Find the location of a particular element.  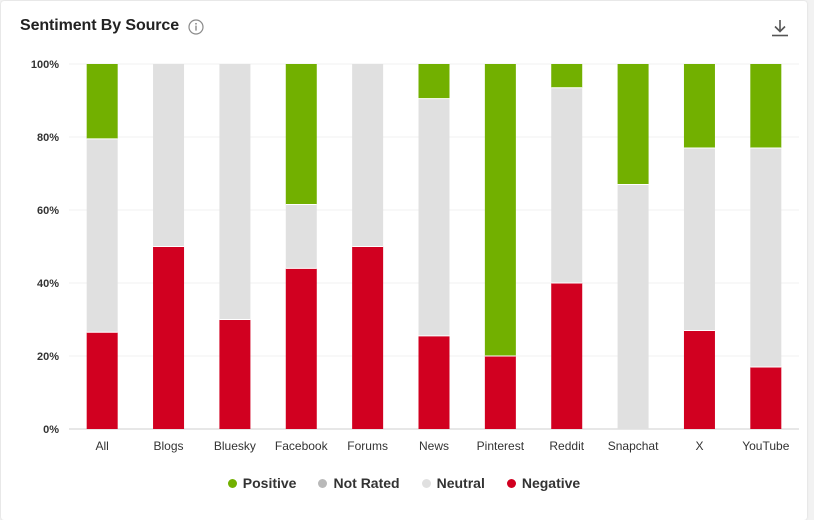

x-tick-label: Snapchat is located at coordinates (633, 446).